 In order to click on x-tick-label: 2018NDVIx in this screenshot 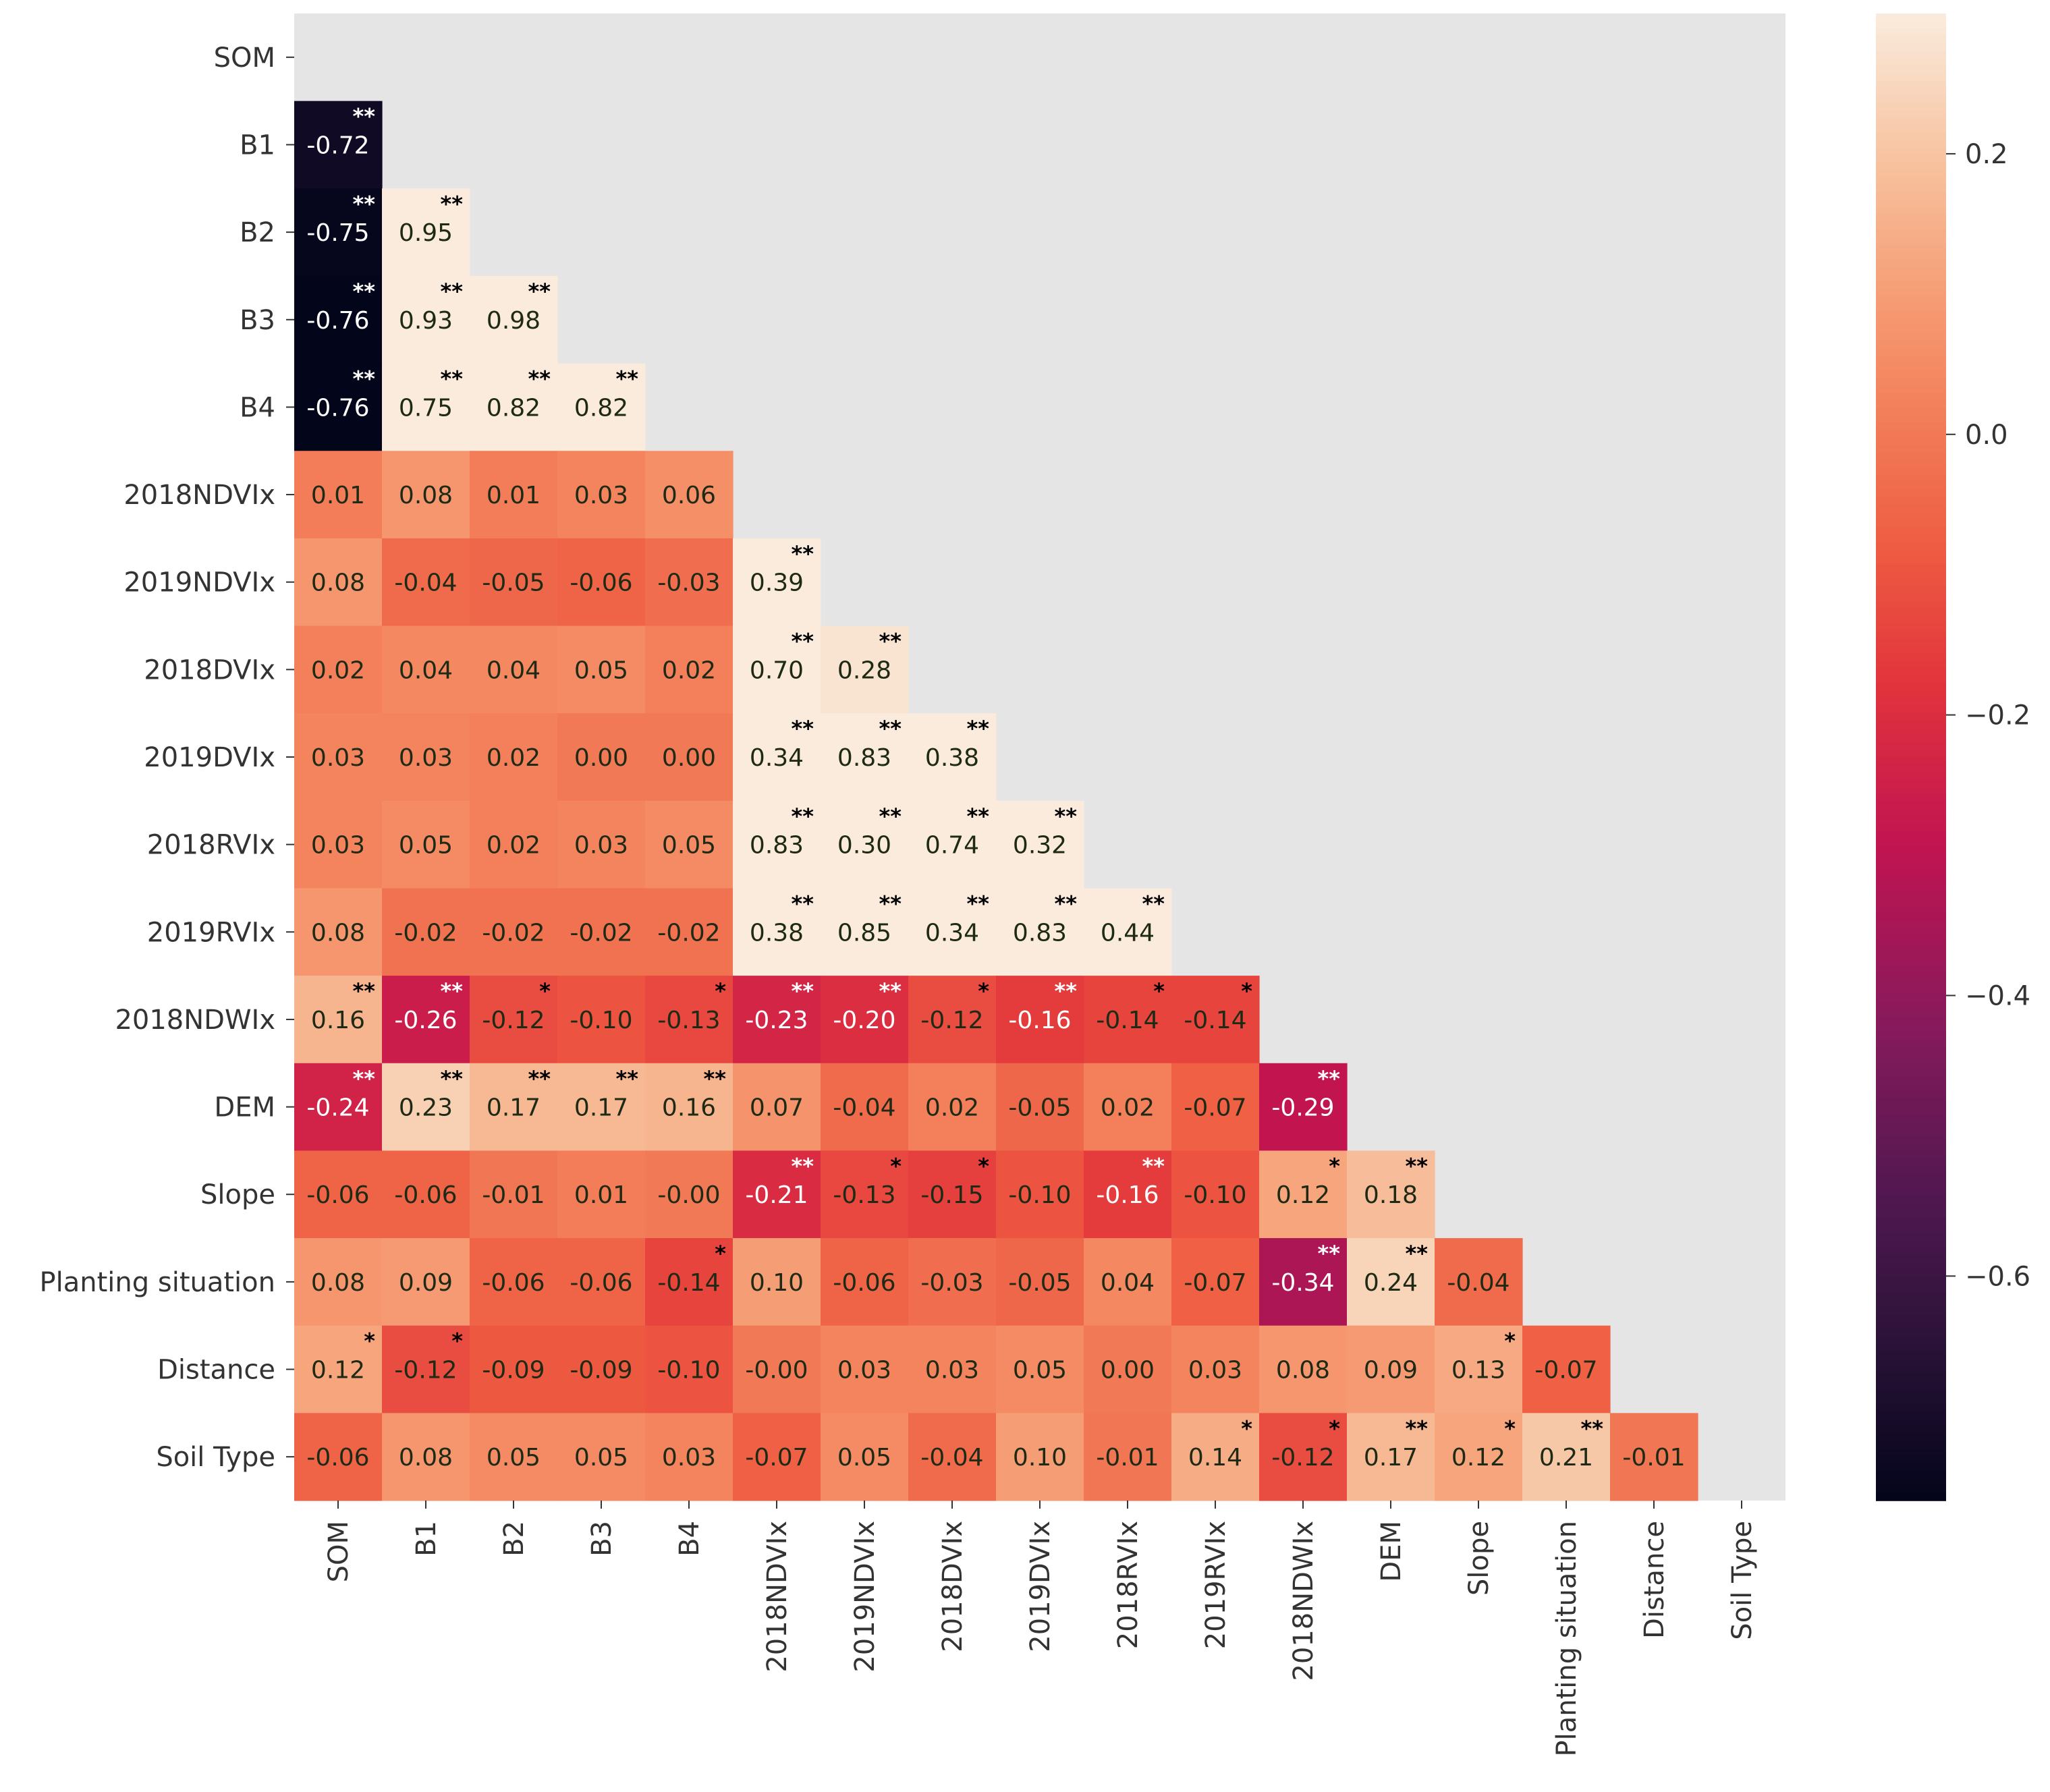, I will do `click(777, 1597)`.